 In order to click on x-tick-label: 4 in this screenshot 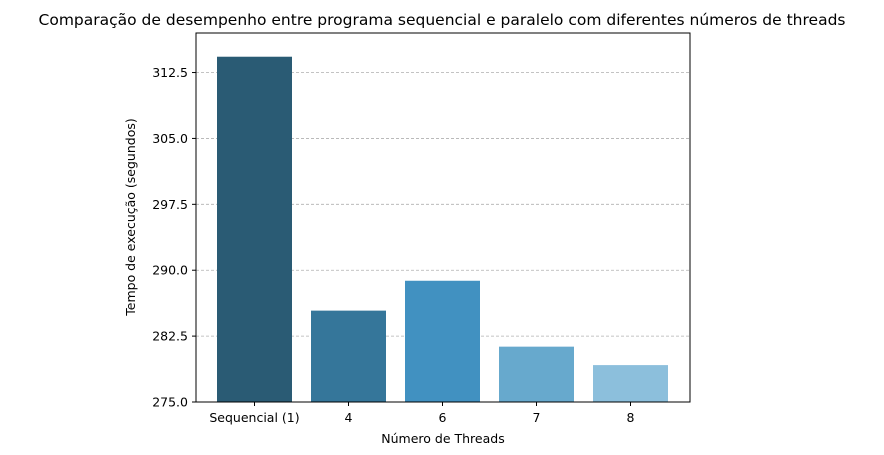, I will do `click(349, 417)`.